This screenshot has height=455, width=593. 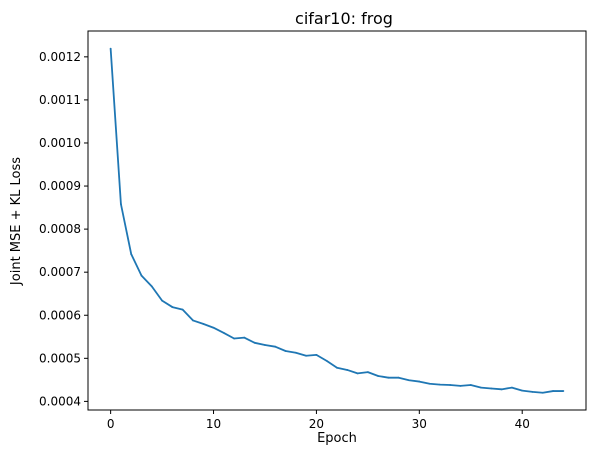 What do you see at coordinates (60, 100) in the screenshot?
I see `y-tick-label: 0.0011` at bounding box center [60, 100].